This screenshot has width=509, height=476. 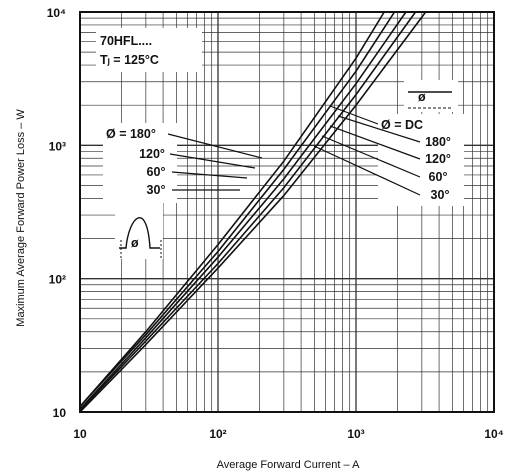 I want to click on junction-temp-label: Tⱼ = 125°C, so click(x=129, y=60).